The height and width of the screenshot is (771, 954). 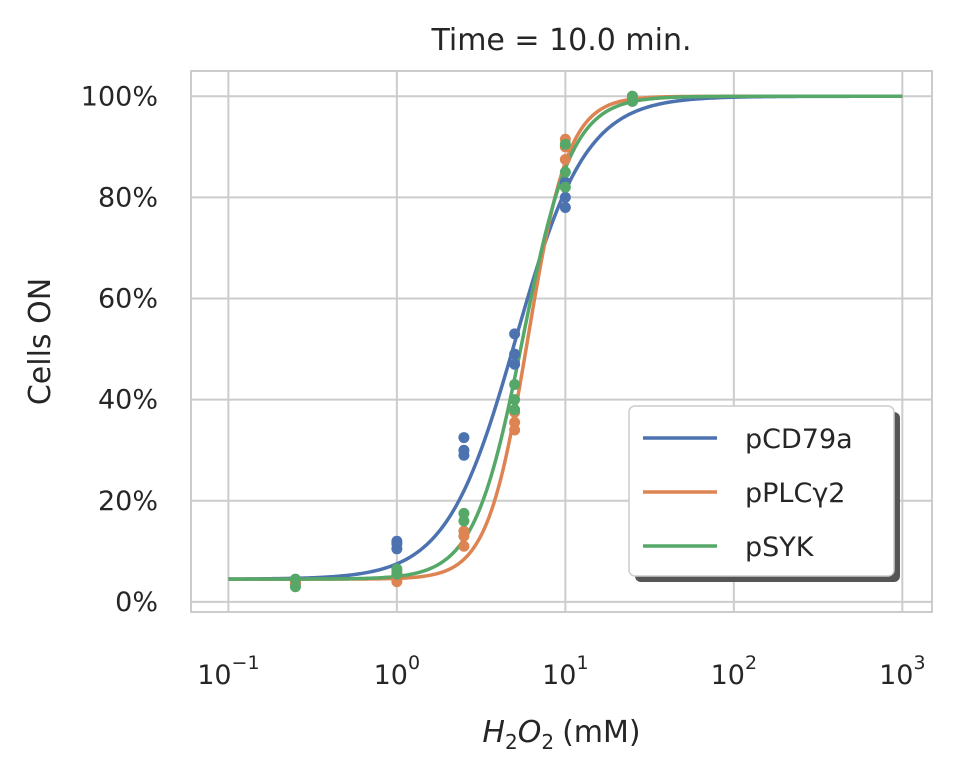 I want to click on x-axis-label: H2O2 (mM), so click(x=561, y=734).